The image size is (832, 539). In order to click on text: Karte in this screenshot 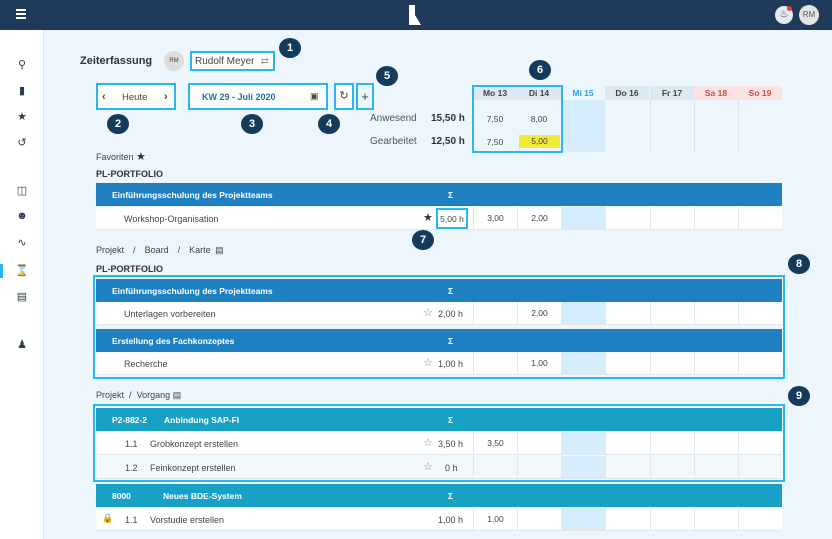, I will do `click(200, 250)`.